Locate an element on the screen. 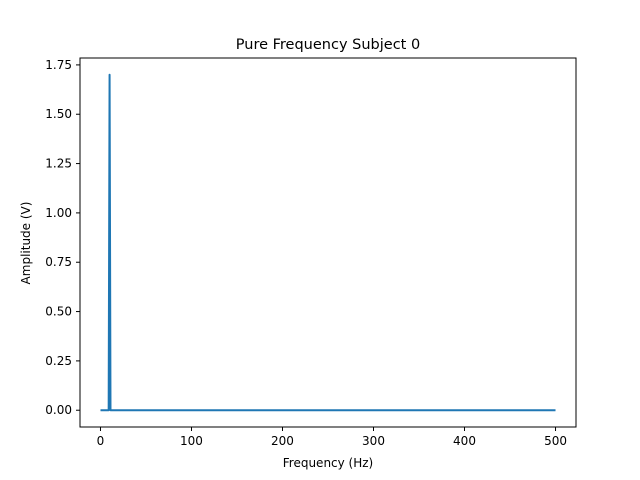  x-tick-label: 400 is located at coordinates (464, 441).